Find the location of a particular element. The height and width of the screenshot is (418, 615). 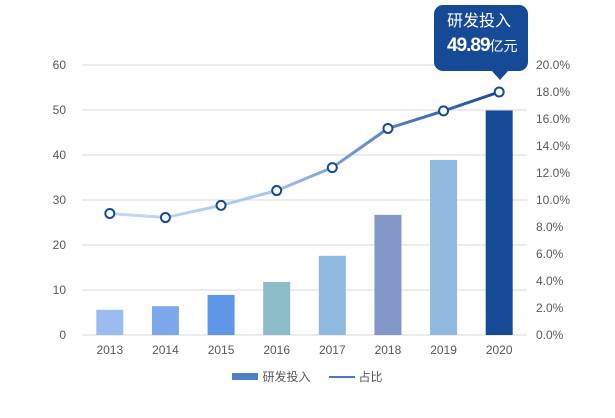

right-axis-tick: 2.0% is located at coordinates (550, 308).